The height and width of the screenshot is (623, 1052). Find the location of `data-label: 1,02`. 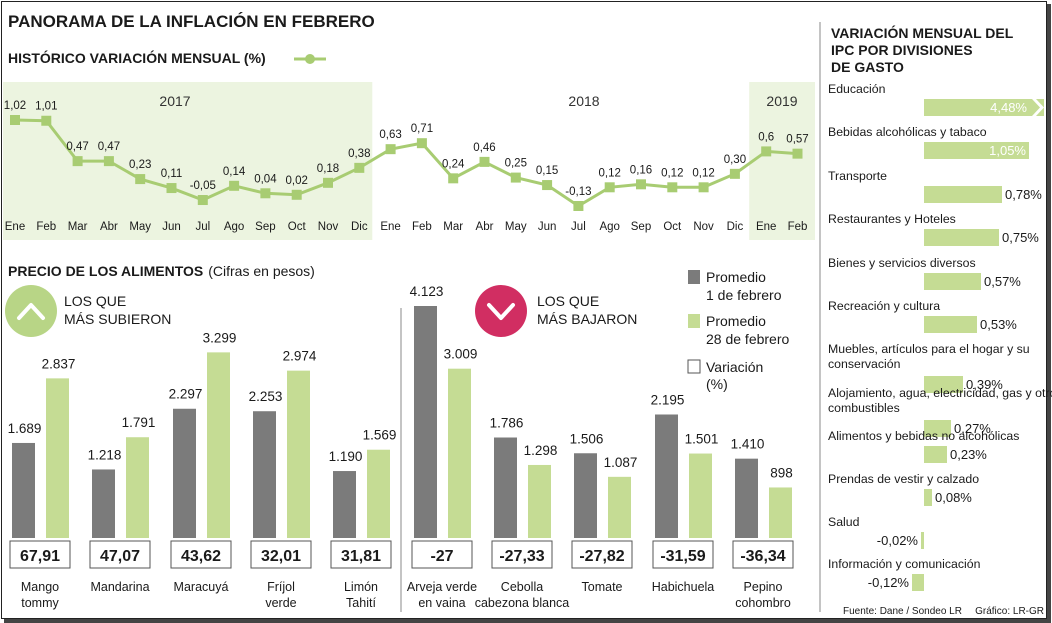

data-label: 1,02 is located at coordinates (15, 106).